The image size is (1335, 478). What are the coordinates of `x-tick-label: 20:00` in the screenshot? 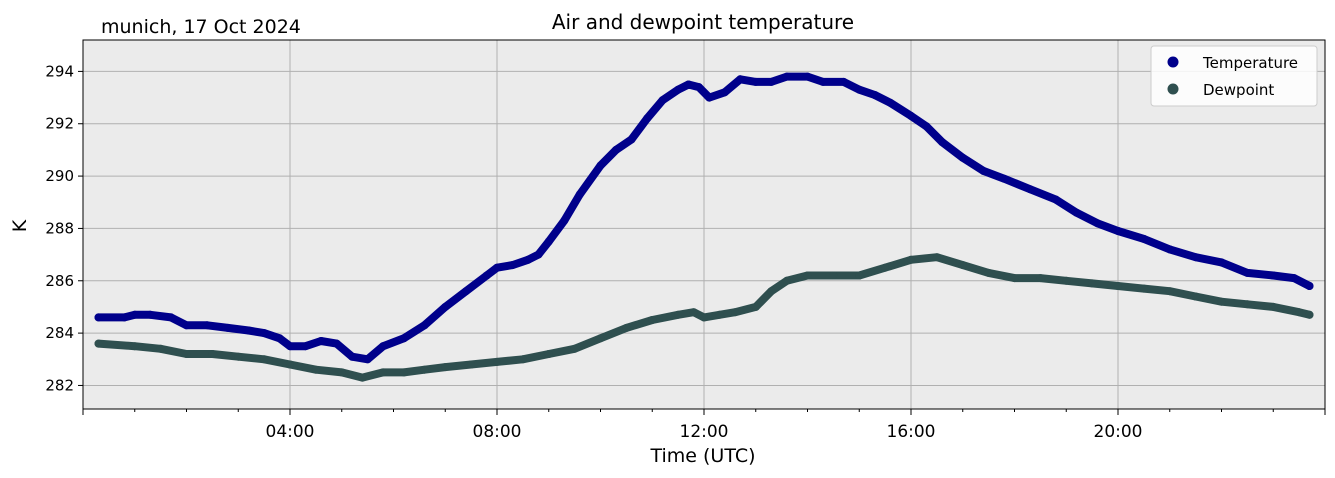 It's located at (1118, 432).